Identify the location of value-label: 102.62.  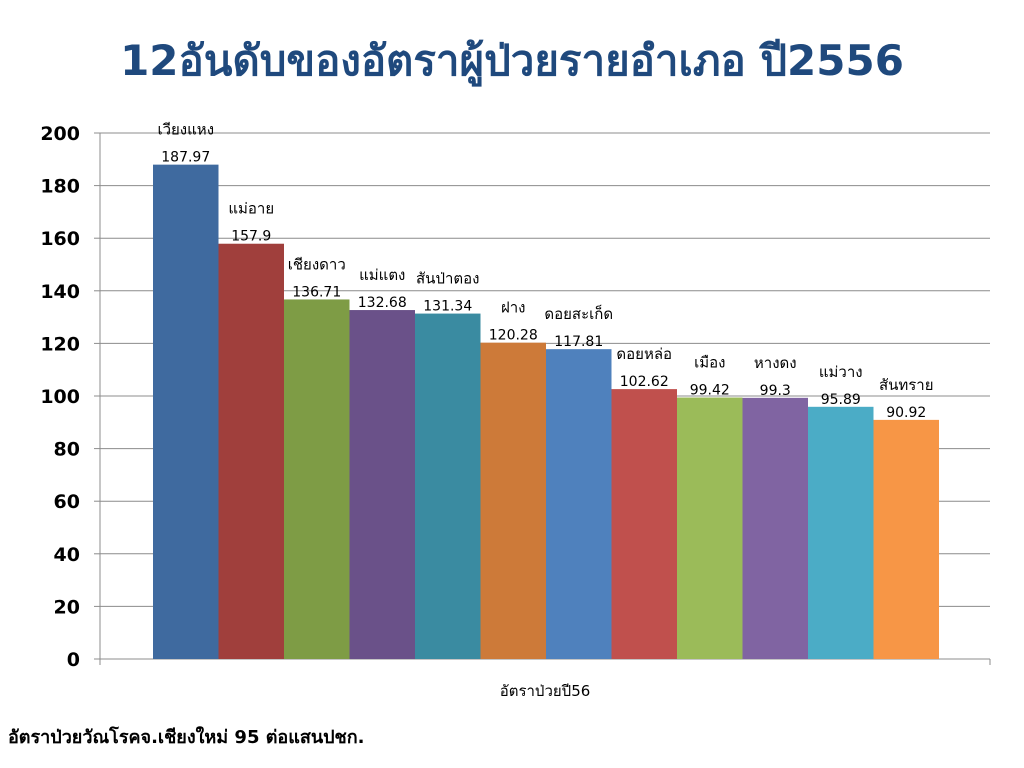
(644, 382).